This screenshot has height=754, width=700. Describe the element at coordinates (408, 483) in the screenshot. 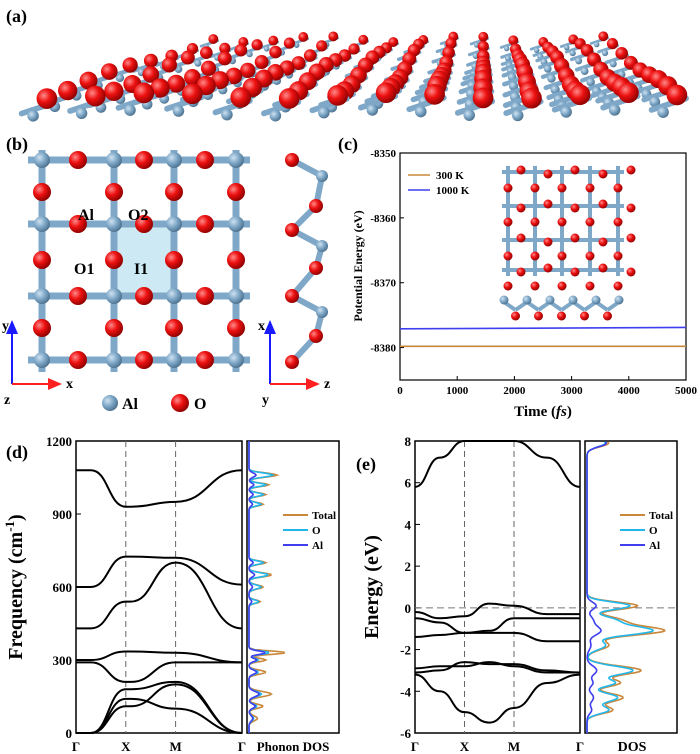

I see `electronic-ytick-label: 6` at that location.